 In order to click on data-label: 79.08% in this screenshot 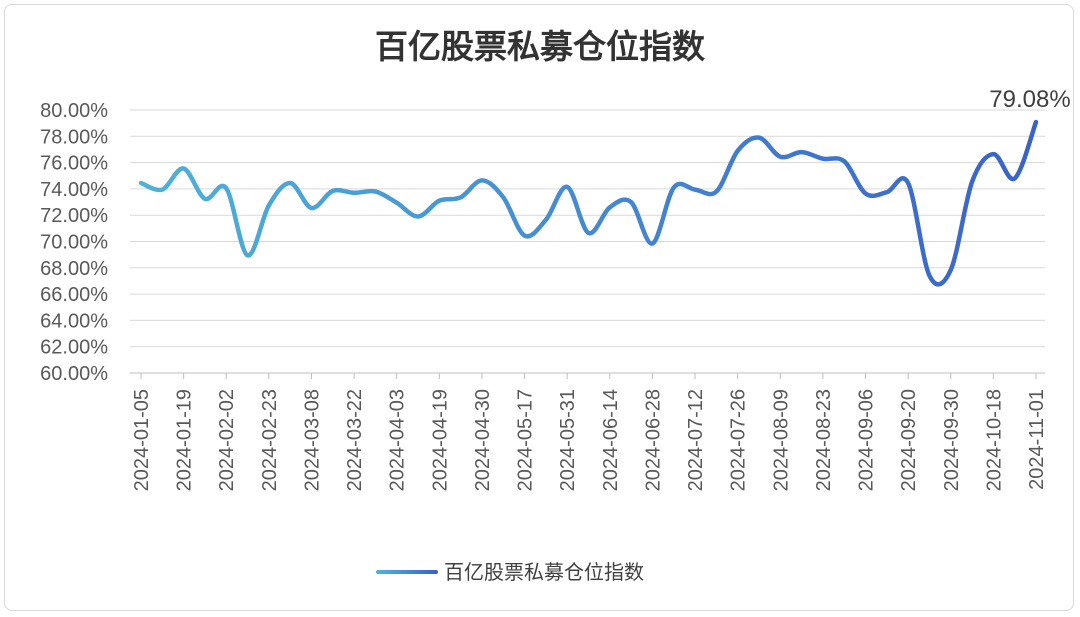, I will do `click(1029, 99)`.